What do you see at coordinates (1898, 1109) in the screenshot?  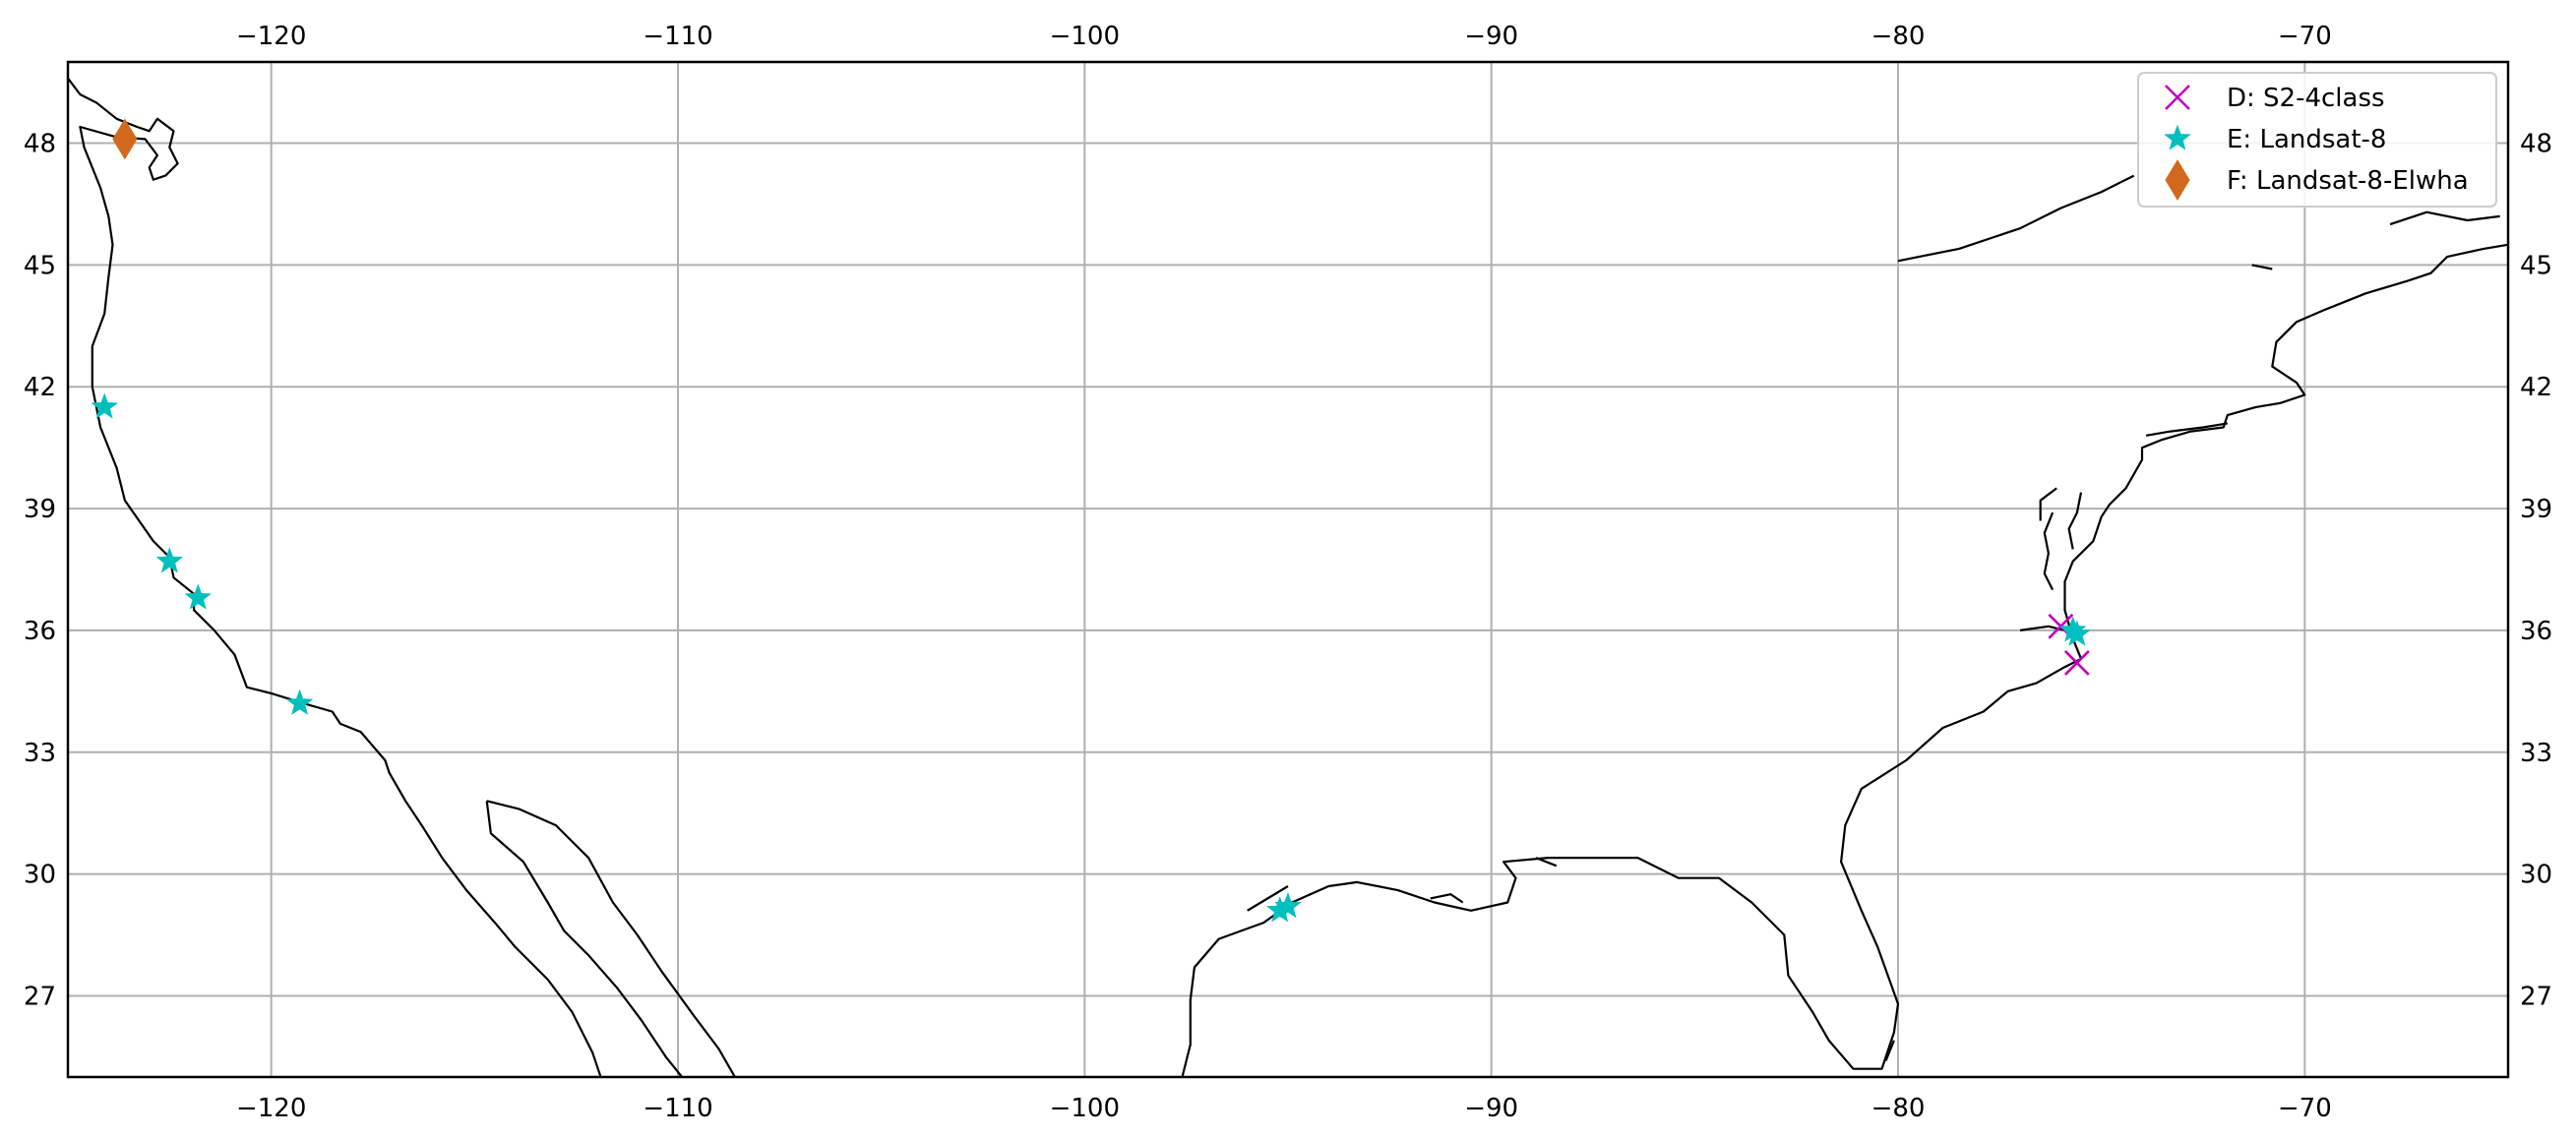 I see `x-tick-label-bottom: −80` at bounding box center [1898, 1109].